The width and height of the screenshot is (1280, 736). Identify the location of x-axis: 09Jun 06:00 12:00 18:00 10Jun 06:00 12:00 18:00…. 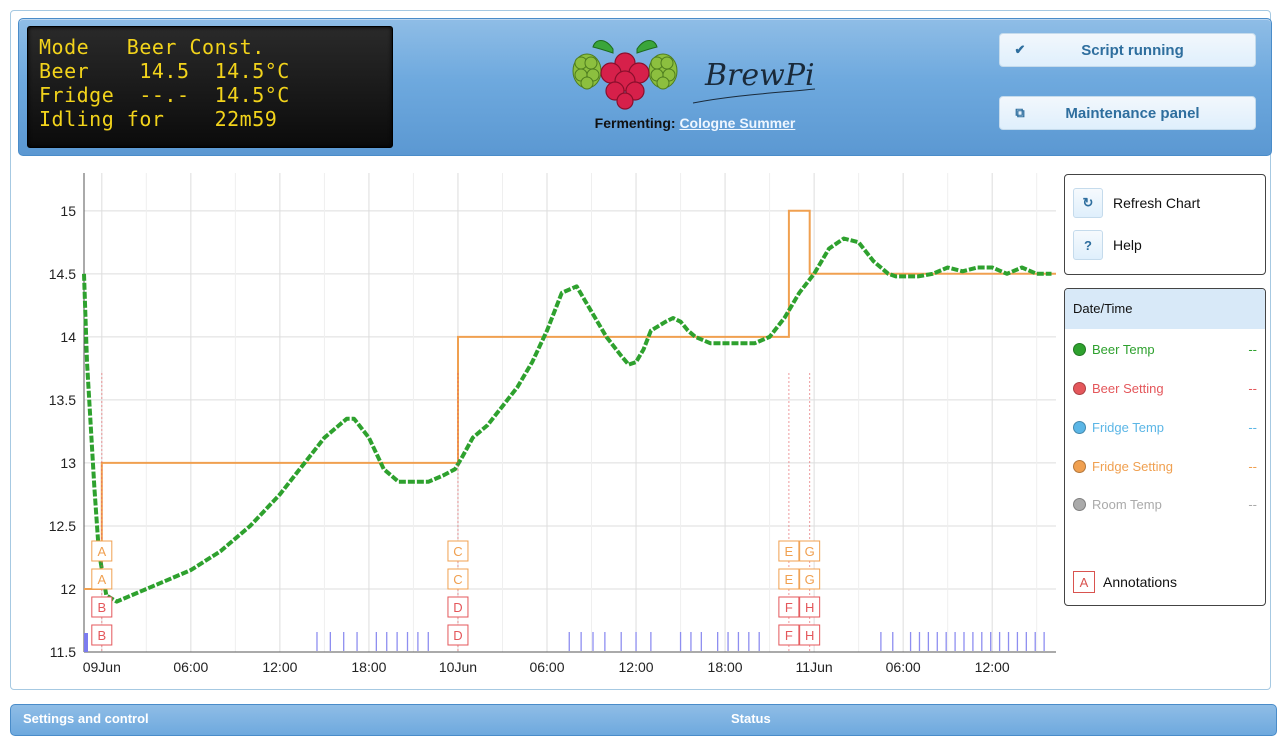
(569, 663).